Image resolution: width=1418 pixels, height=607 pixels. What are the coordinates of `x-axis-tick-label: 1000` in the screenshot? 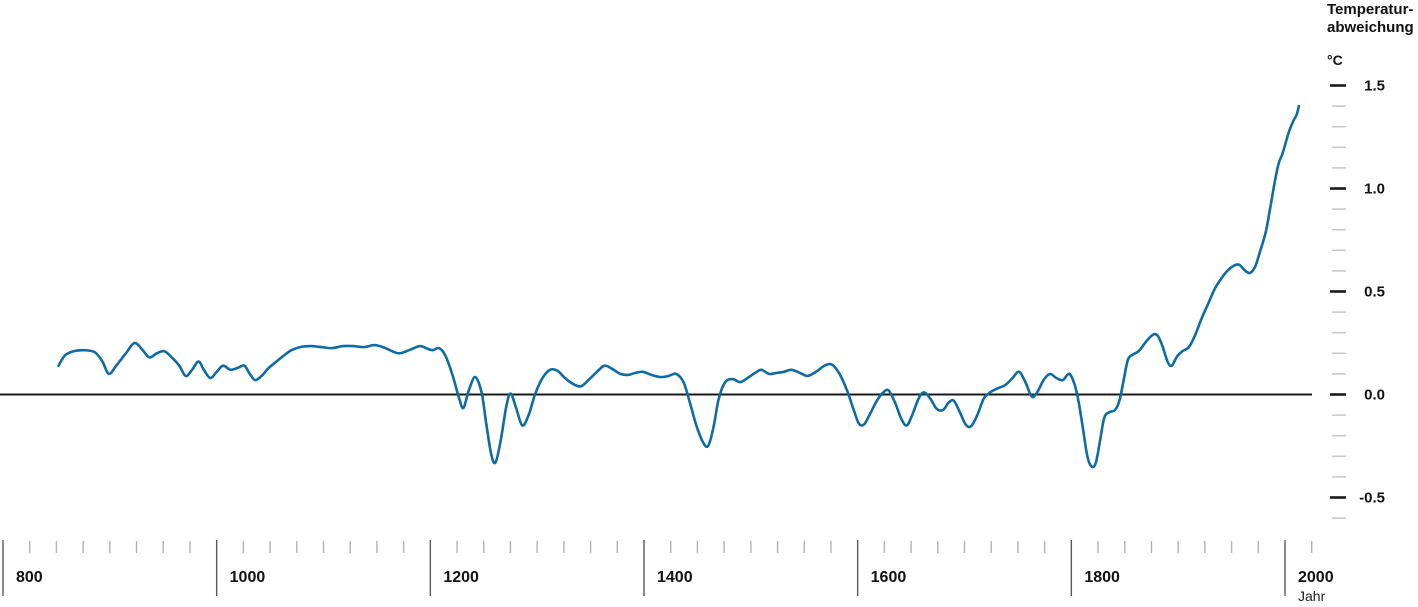 It's located at (248, 577).